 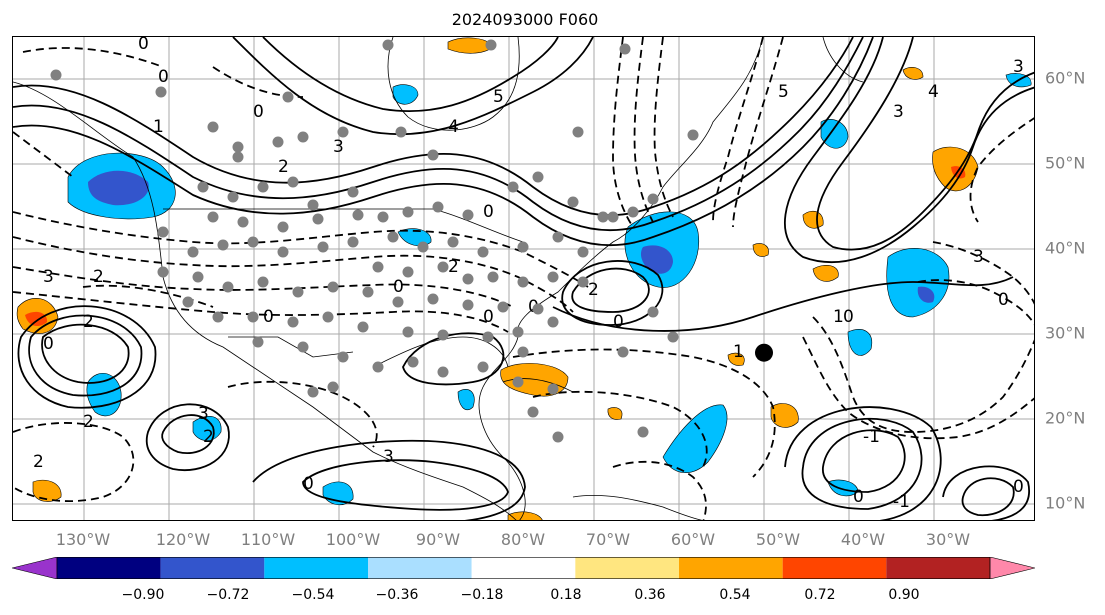 What do you see at coordinates (397, 595) in the screenshot?
I see `colorbar-tick: −0.36` at bounding box center [397, 595].